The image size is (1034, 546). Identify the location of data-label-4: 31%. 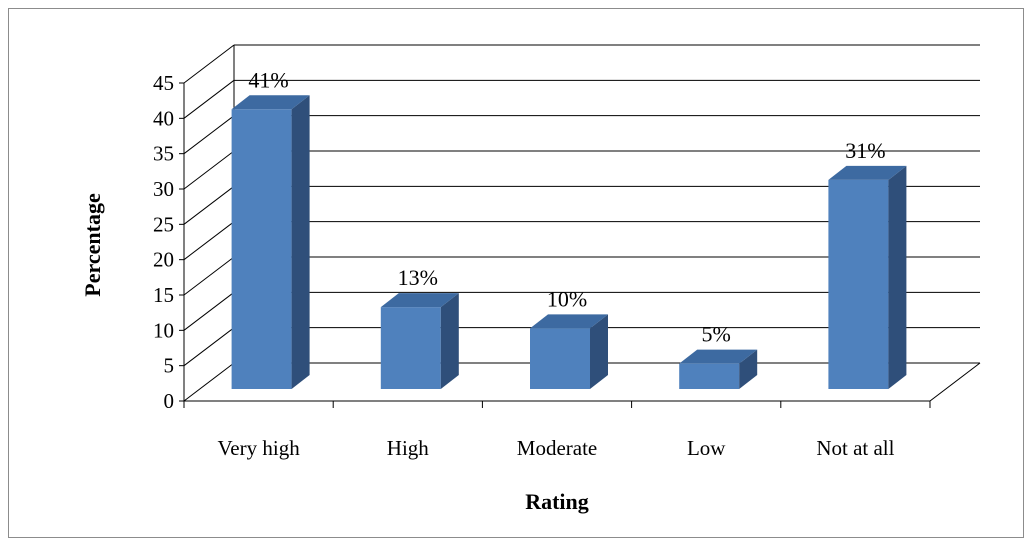
(865, 150).